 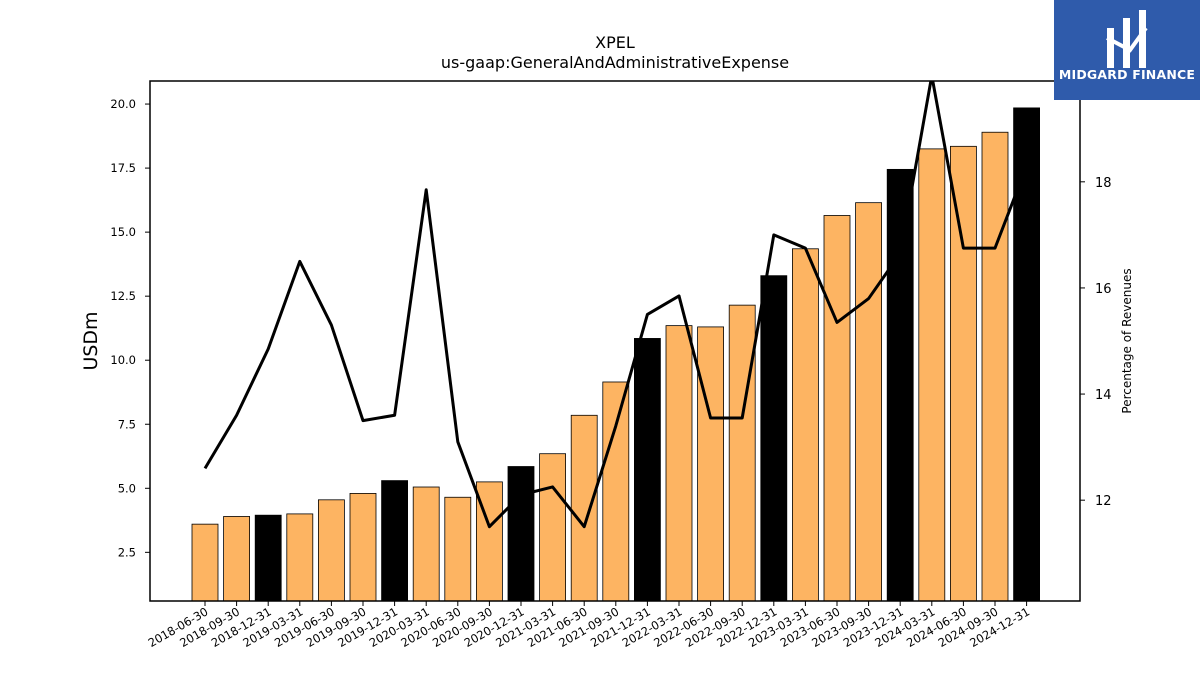 What do you see at coordinates (123, 360) in the screenshot?
I see `y-tick-label: 10.0` at bounding box center [123, 360].